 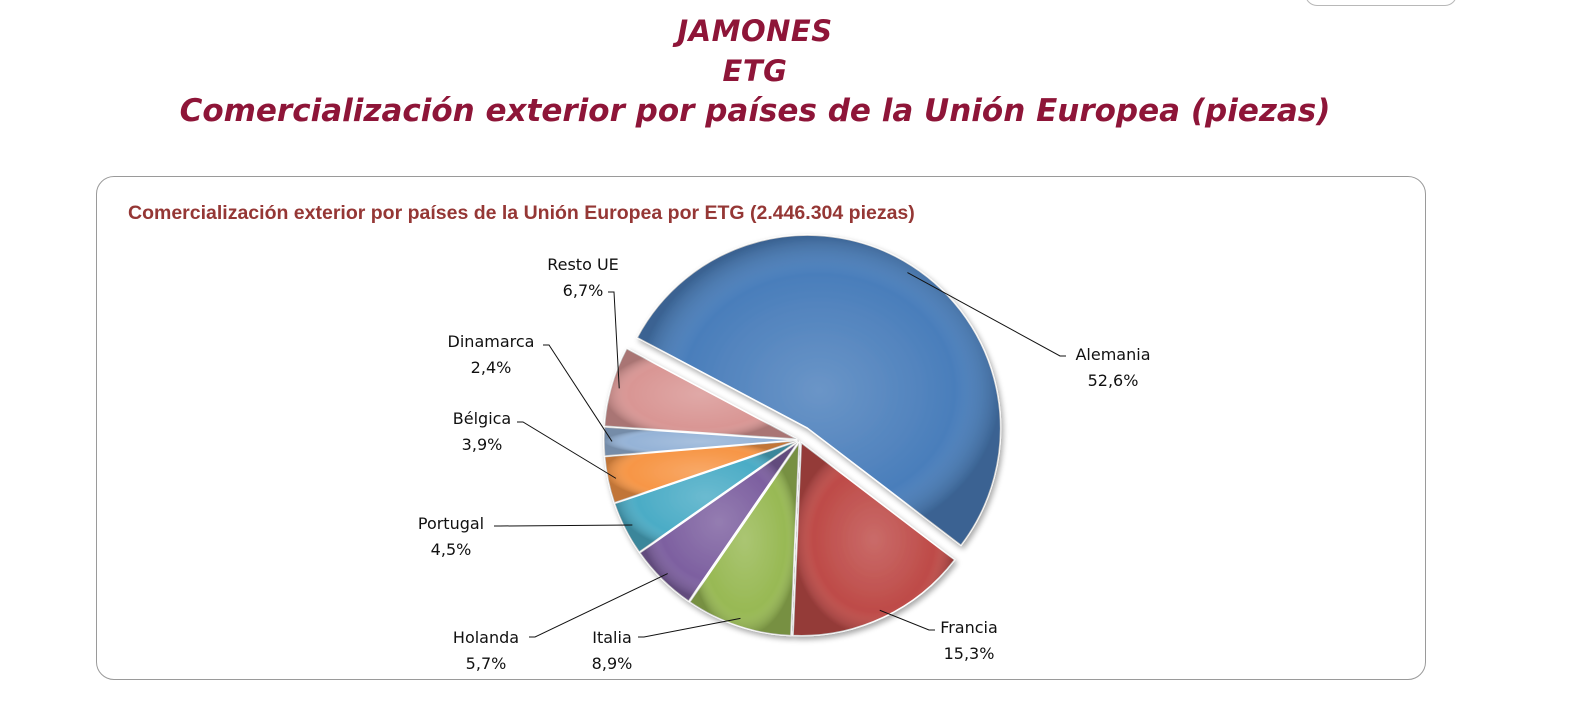 What do you see at coordinates (491, 367) in the screenshot?
I see `slice-value-dinamarca: 2,4%` at bounding box center [491, 367].